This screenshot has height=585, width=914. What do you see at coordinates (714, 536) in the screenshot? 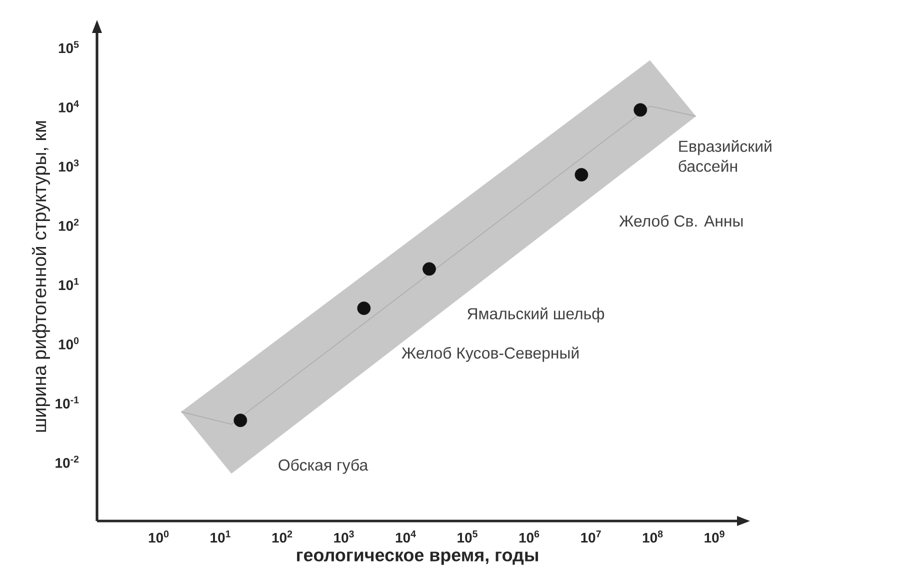
I see `x-tick-label: 10$^{9}$` at bounding box center [714, 536].